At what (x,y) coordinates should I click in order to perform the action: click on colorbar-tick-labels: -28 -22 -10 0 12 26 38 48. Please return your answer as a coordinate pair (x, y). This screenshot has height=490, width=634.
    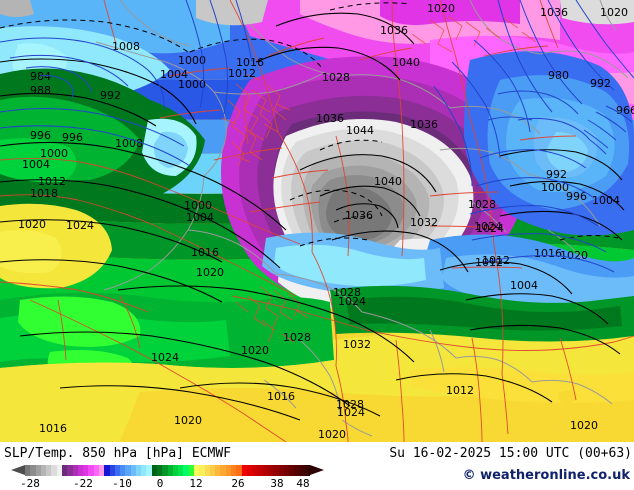
    Looking at the image, I should click on (165, 483).